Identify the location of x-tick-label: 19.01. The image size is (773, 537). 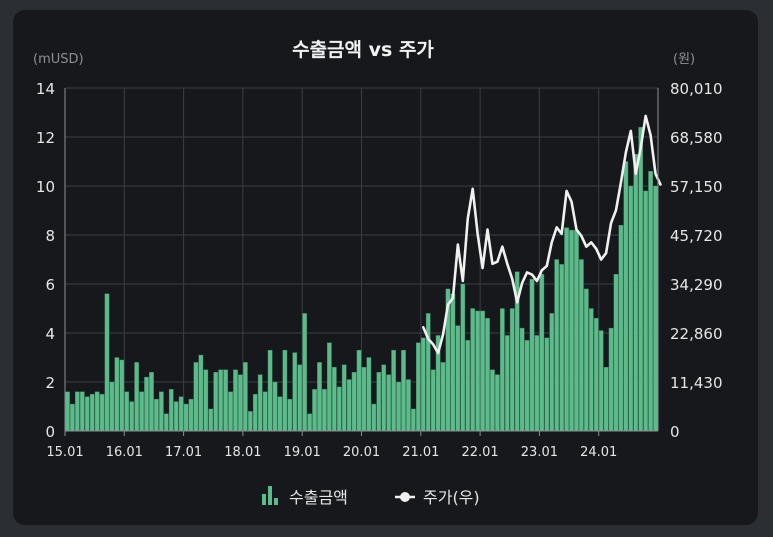
(302, 452).